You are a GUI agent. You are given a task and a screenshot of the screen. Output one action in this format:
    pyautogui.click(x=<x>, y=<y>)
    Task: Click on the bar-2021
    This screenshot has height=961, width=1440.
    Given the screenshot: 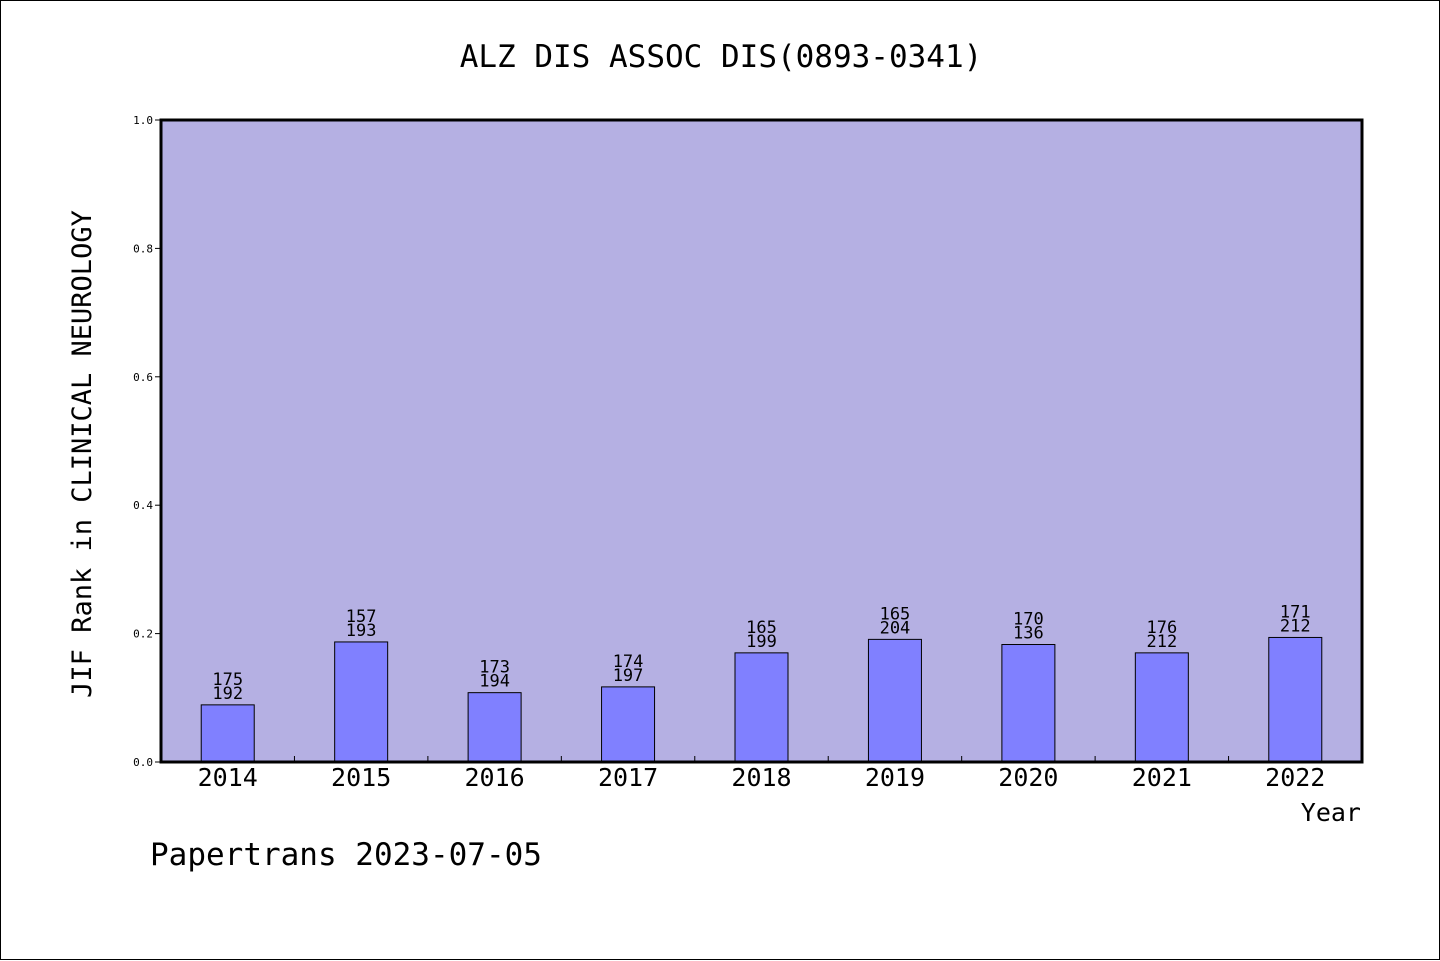 What is the action you would take?
    pyautogui.click(x=1161, y=707)
    